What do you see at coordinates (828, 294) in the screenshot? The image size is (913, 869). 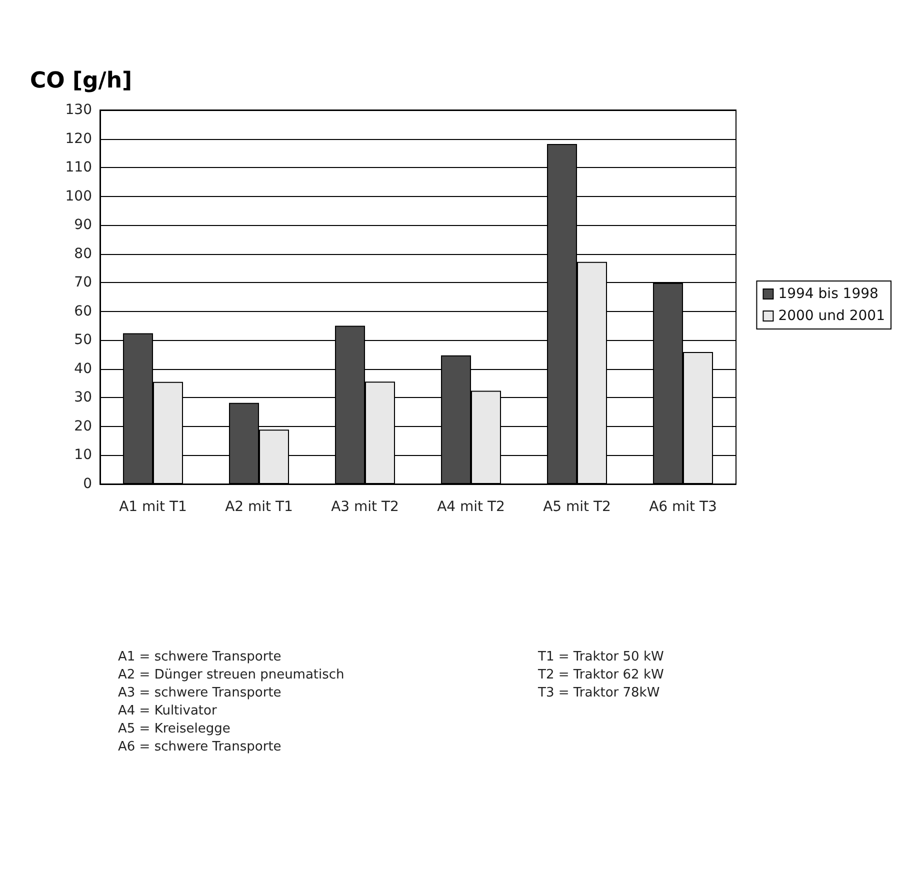 I see `legend-label: 1994 bis 1998` at bounding box center [828, 294].